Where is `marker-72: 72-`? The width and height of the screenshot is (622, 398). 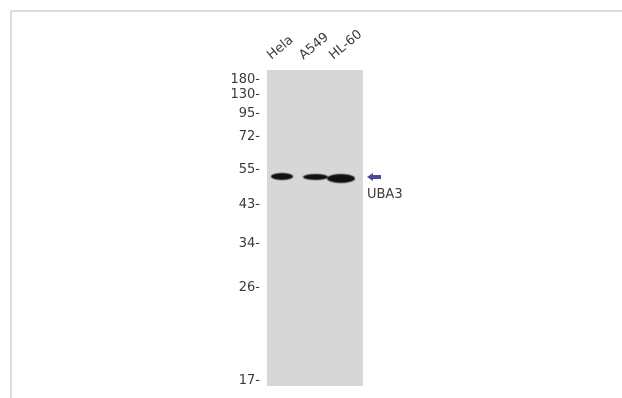
marker-72: 72- is located at coordinates (249, 136).